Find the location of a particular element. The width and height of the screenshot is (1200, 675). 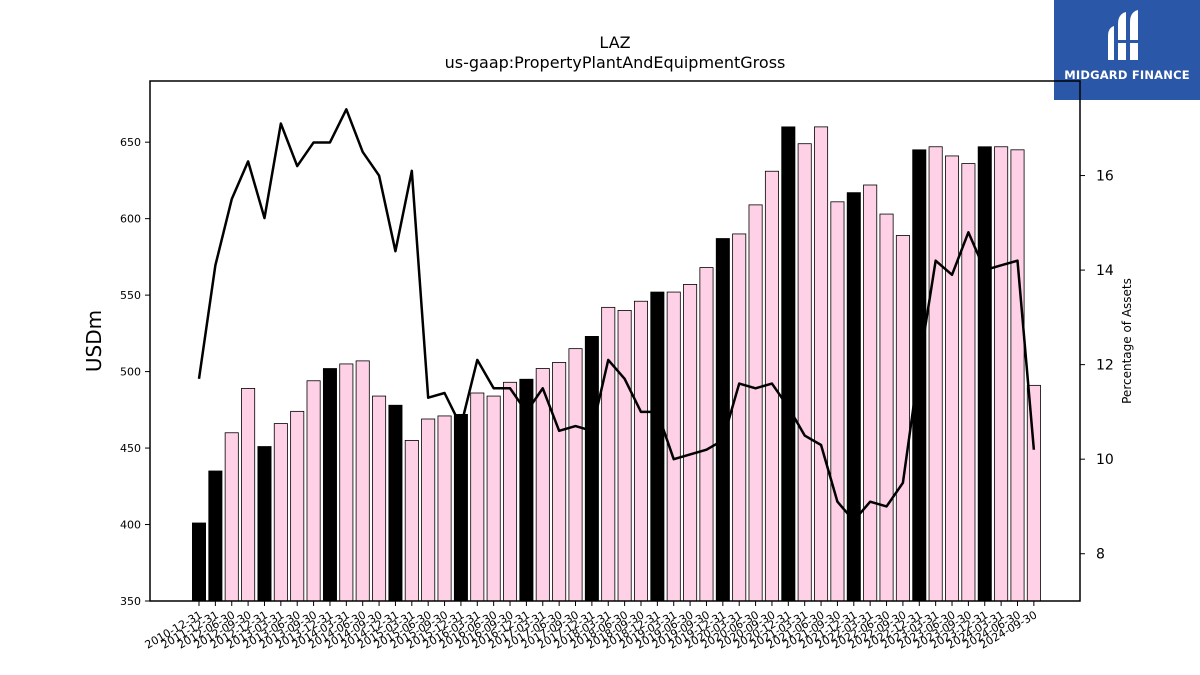

y-tick-label: 650 is located at coordinates (130, 142).